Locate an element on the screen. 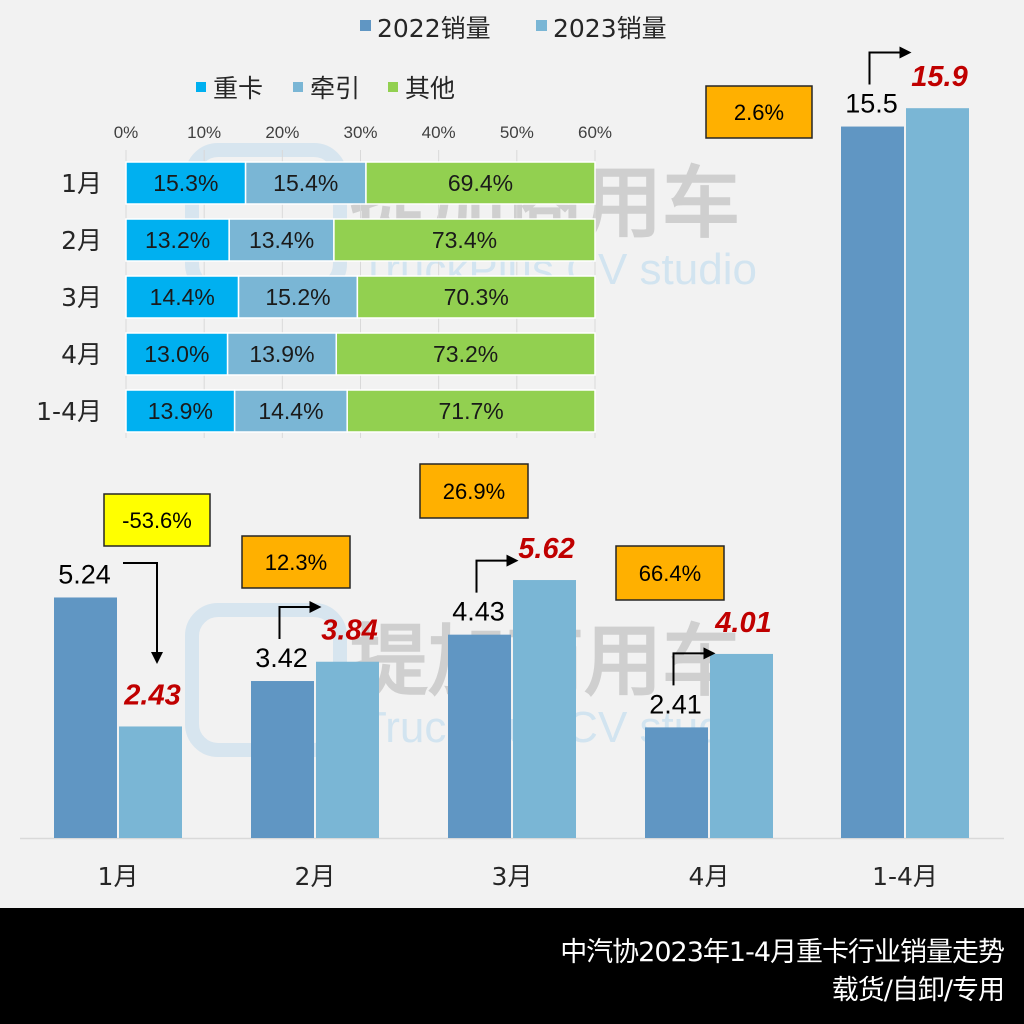  legend-label-2023: 2023销量 is located at coordinates (610, 28).